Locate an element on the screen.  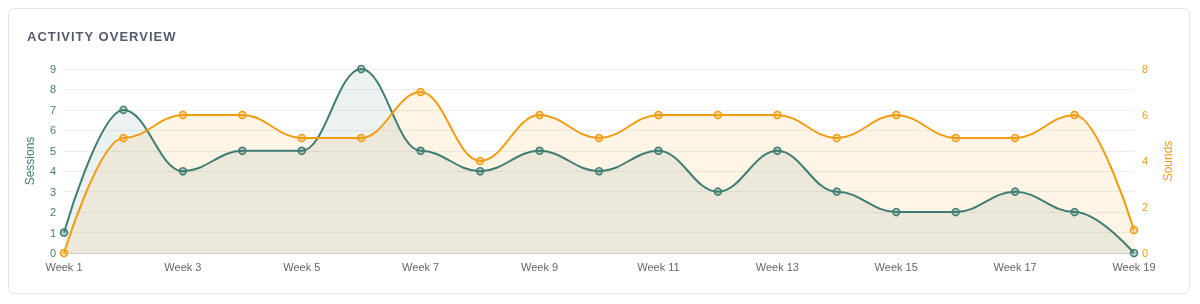
y-tick-label: 4 is located at coordinates (52, 171).